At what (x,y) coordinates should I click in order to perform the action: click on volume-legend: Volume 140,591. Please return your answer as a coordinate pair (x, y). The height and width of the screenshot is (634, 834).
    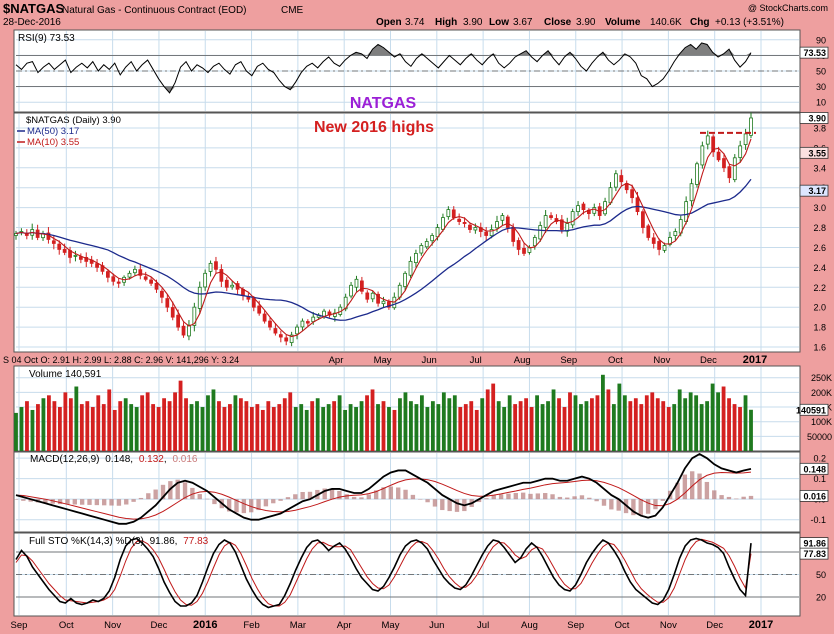
    Looking at the image, I should click on (65, 374).